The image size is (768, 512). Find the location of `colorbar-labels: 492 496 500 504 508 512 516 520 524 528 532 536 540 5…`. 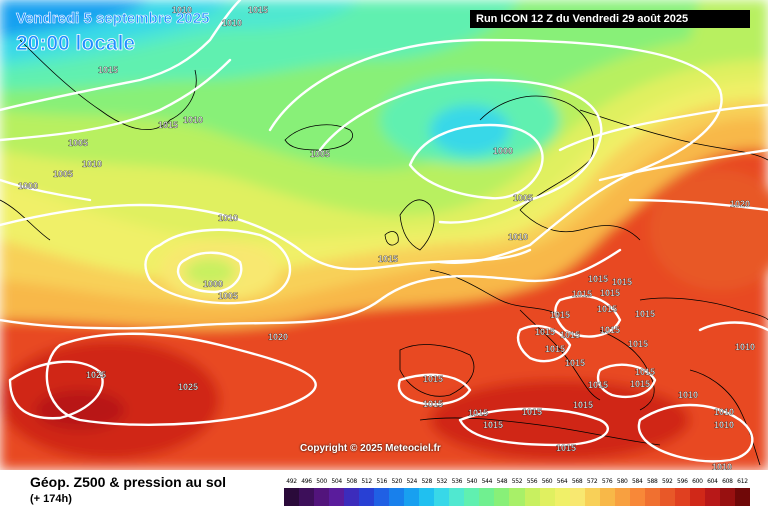

colorbar-labels: 492 496 500 504 508 512 516 520 524 528 532 536 540 5… is located at coordinates (517, 483).